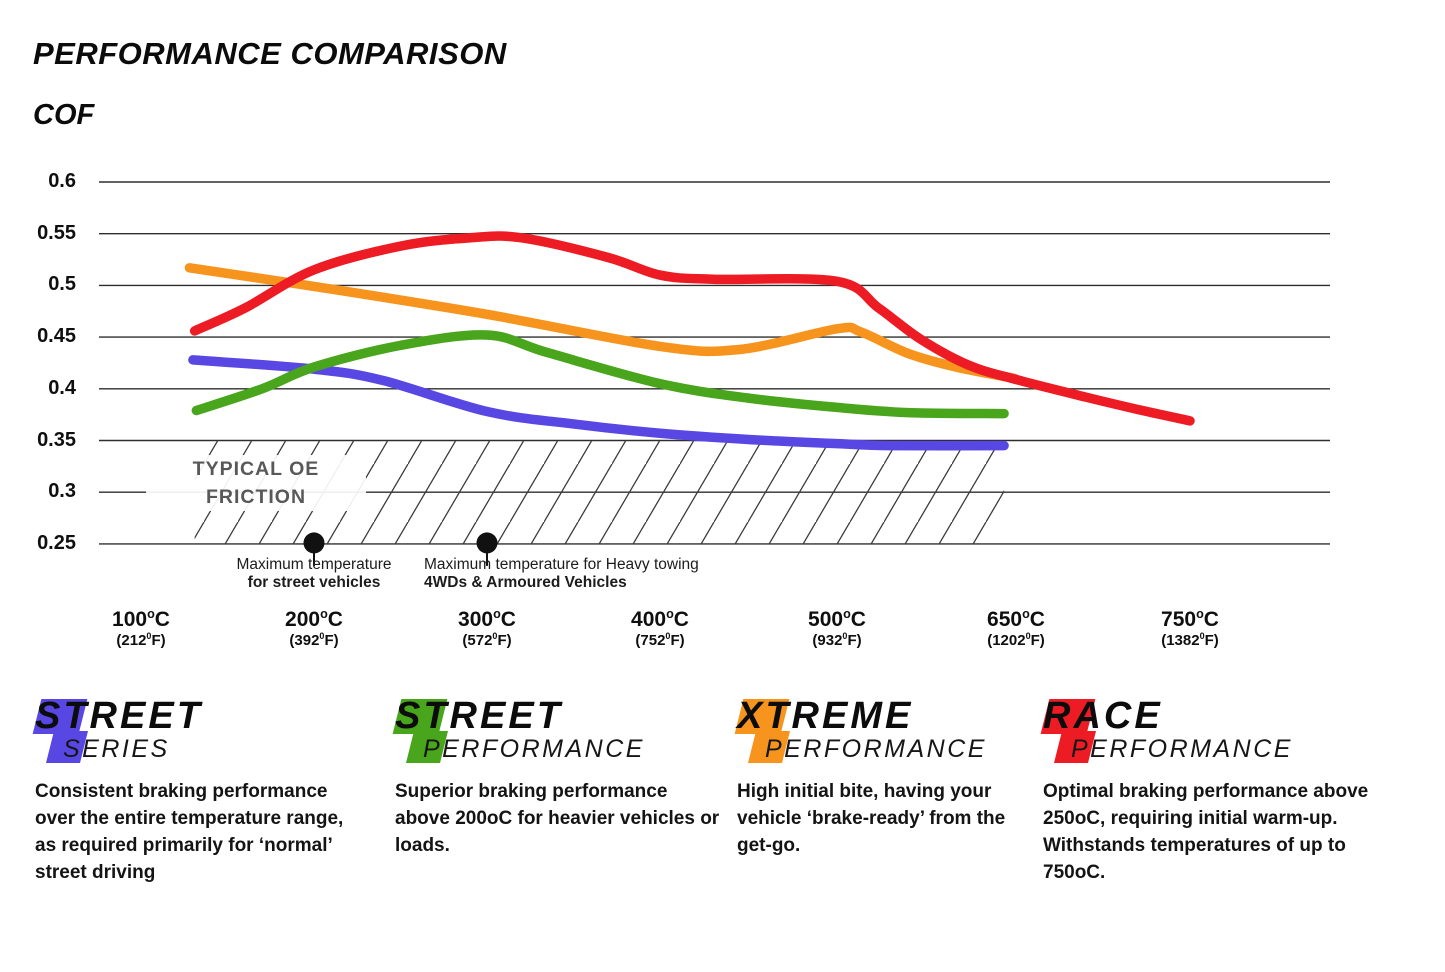 The height and width of the screenshot is (972, 1445). I want to click on annotation-line1: Maximum temperature, so click(314, 564).